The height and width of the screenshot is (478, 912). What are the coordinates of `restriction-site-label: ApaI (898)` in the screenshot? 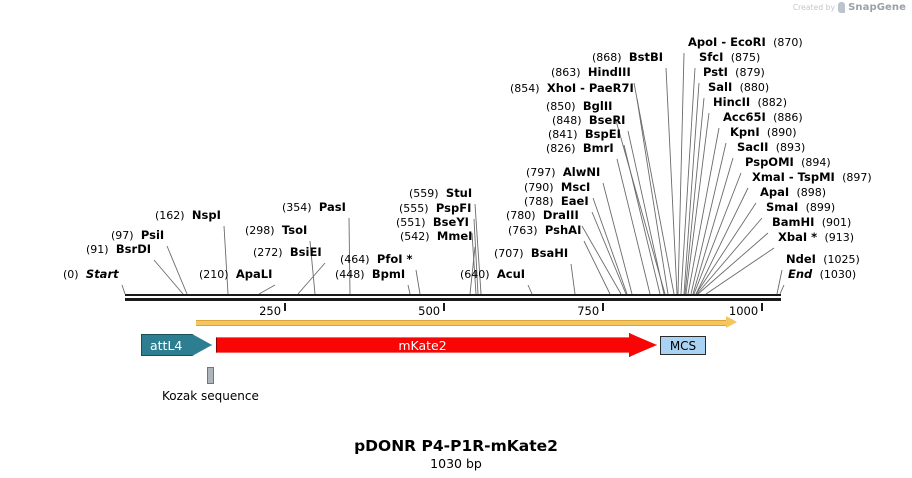 It's located at (793, 193).